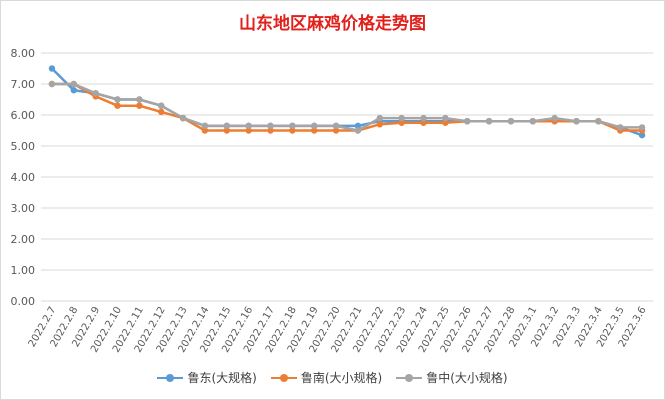 The image size is (665, 400). Describe the element at coordinates (23, 84) in the screenshot. I see `y-tick-label: 7.00` at that location.